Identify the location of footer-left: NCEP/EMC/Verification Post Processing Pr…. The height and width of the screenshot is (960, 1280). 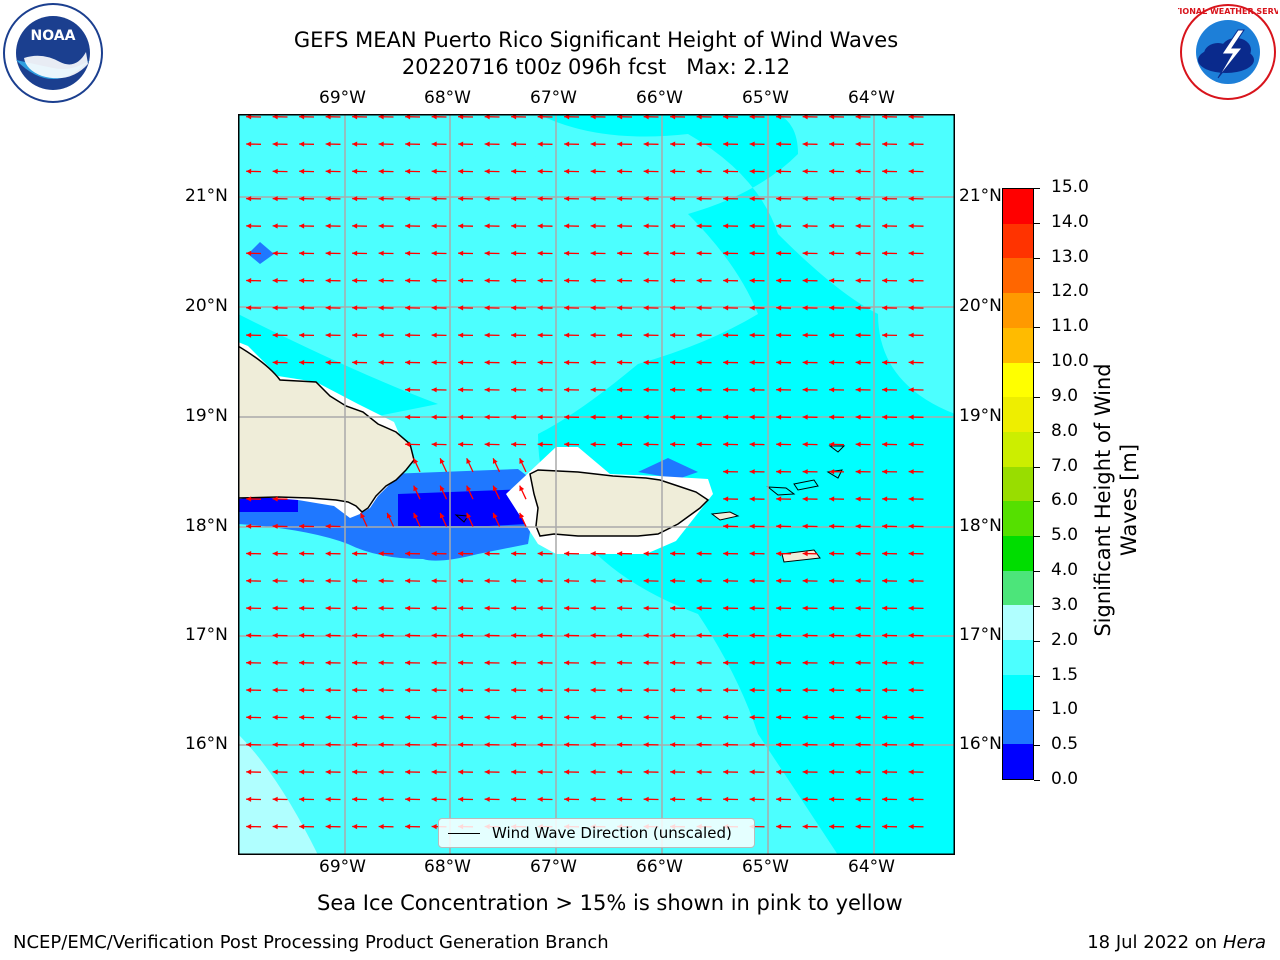
(311, 942).